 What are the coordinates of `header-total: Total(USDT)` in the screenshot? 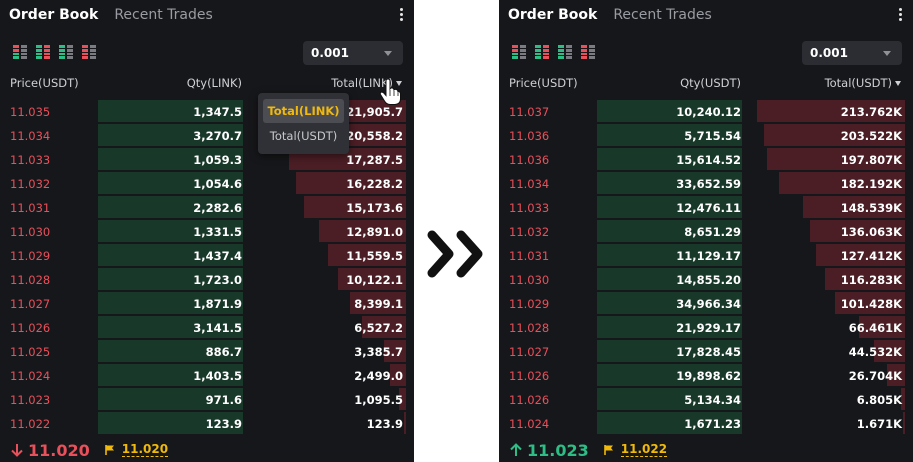 It's located at (858, 83).